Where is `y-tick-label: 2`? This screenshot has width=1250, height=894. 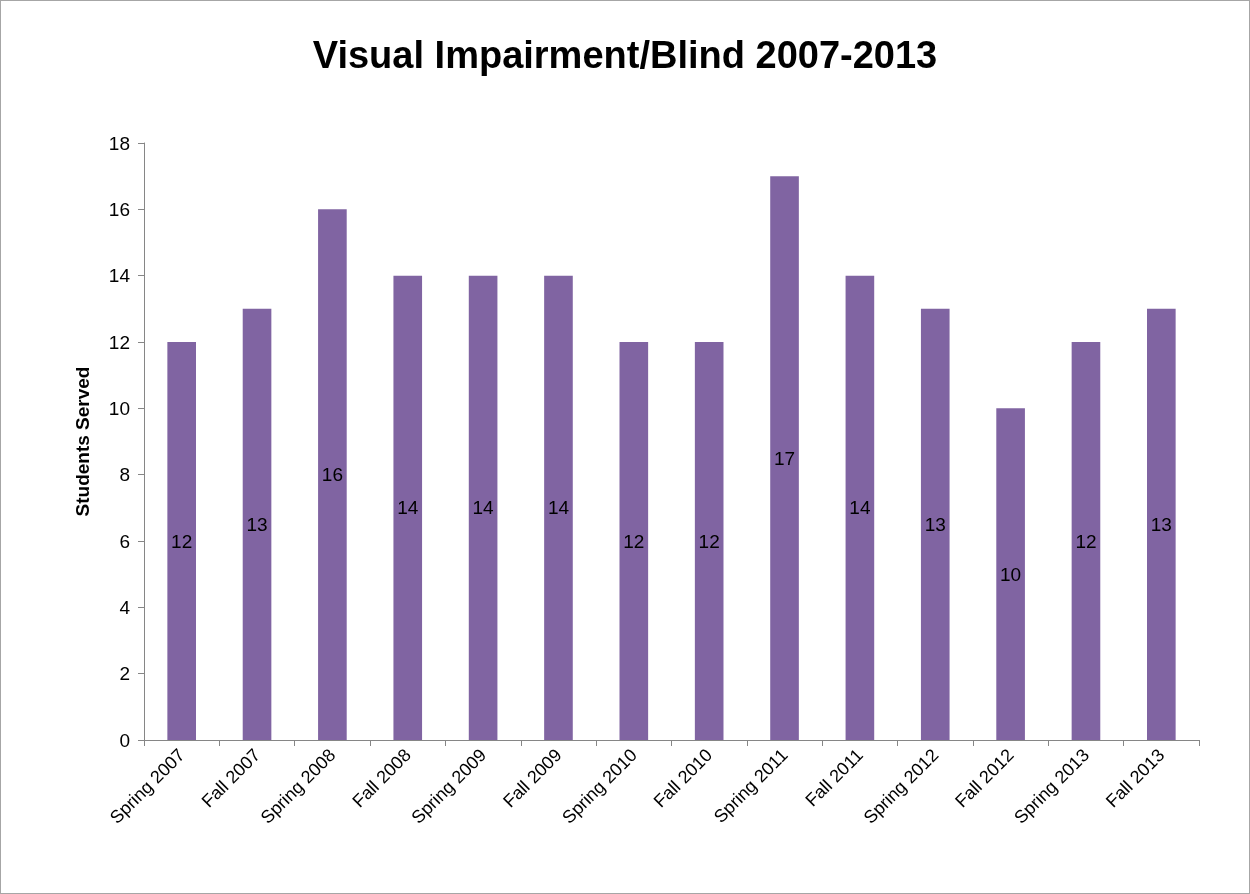
y-tick-label: 2 is located at coordinates (124, 674).